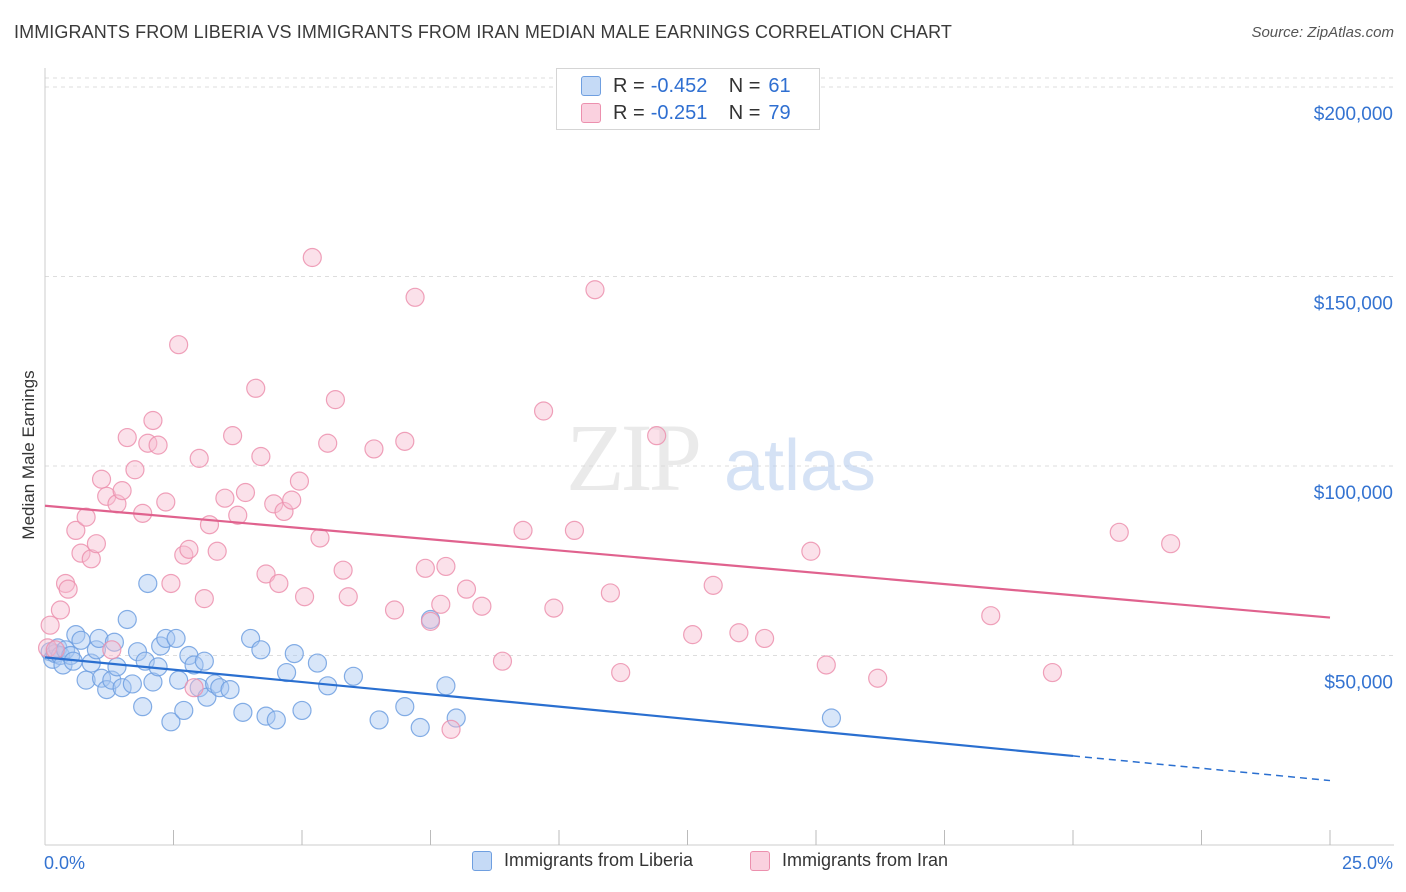 The height and width of the screenshot is (892, 1406). What do you see at coordinates (599, 860) in the screenshot?
I see `series-legend-label-liberia: Immigrants from Liberia` at bounding box center [599, 860].